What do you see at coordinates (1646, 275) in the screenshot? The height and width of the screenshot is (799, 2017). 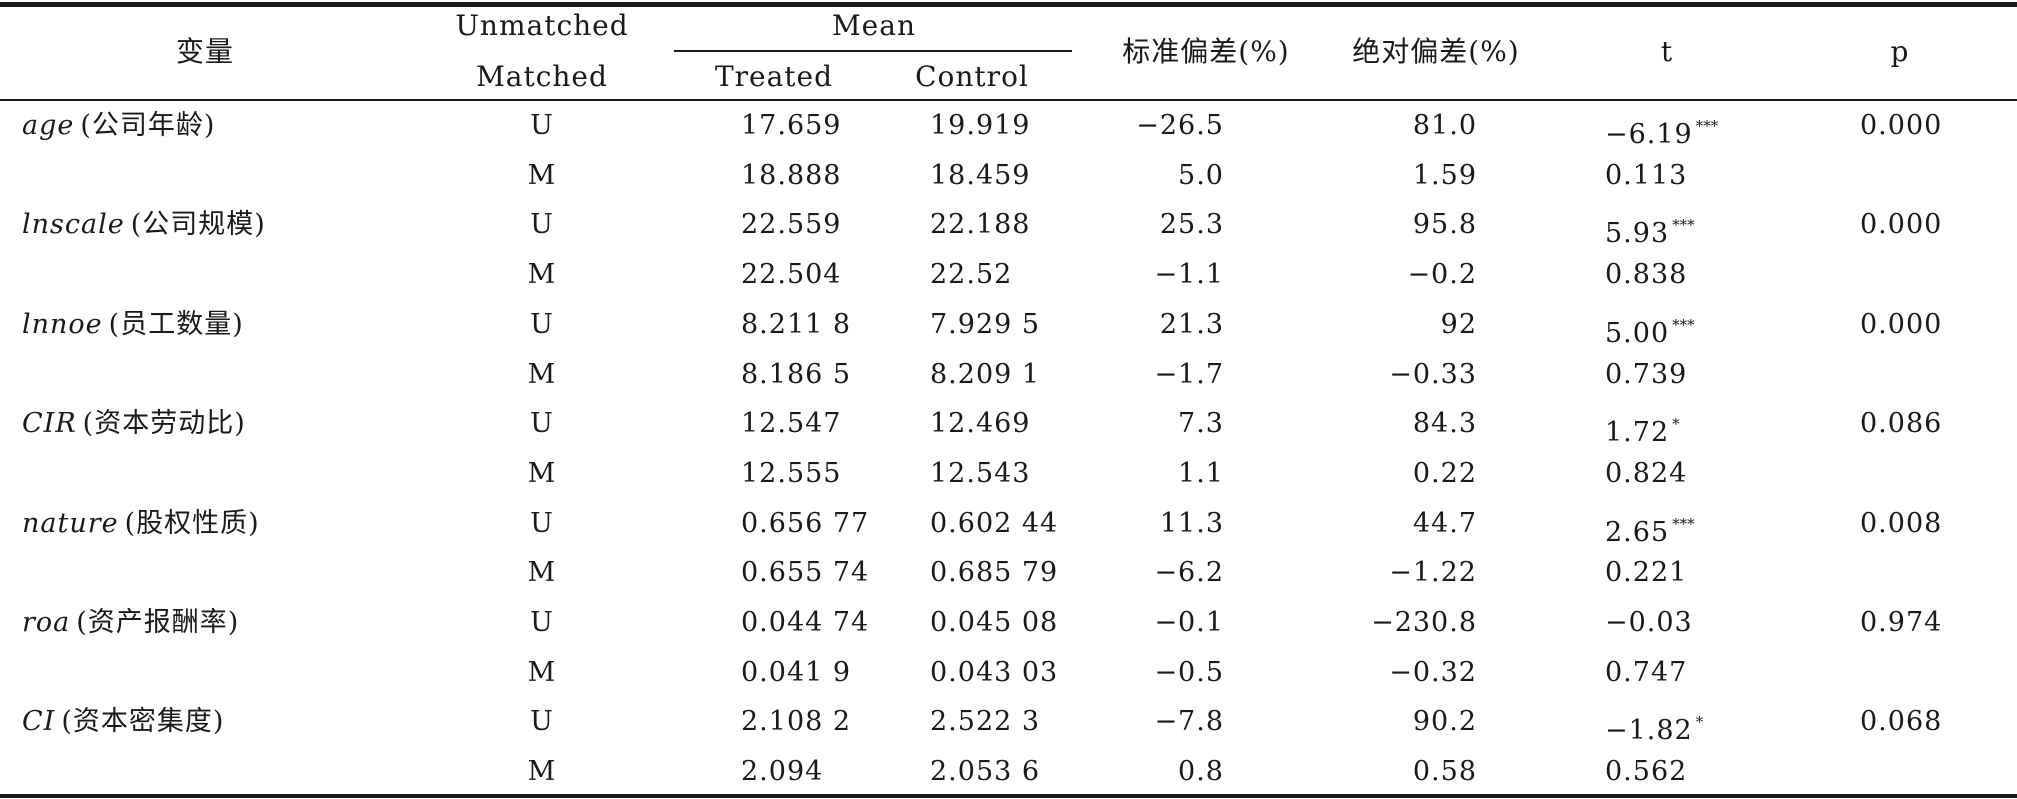 I see `t-stat: 0.838` at bounding box center [1646, 275].